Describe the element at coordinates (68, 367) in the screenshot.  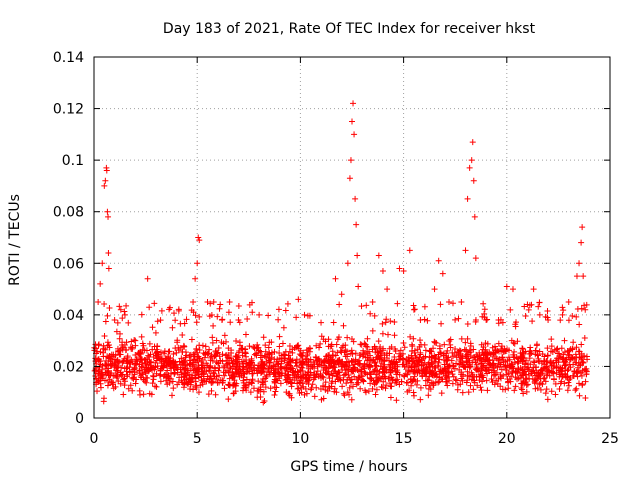
I see `y-tick-label: 0.02` at that location.